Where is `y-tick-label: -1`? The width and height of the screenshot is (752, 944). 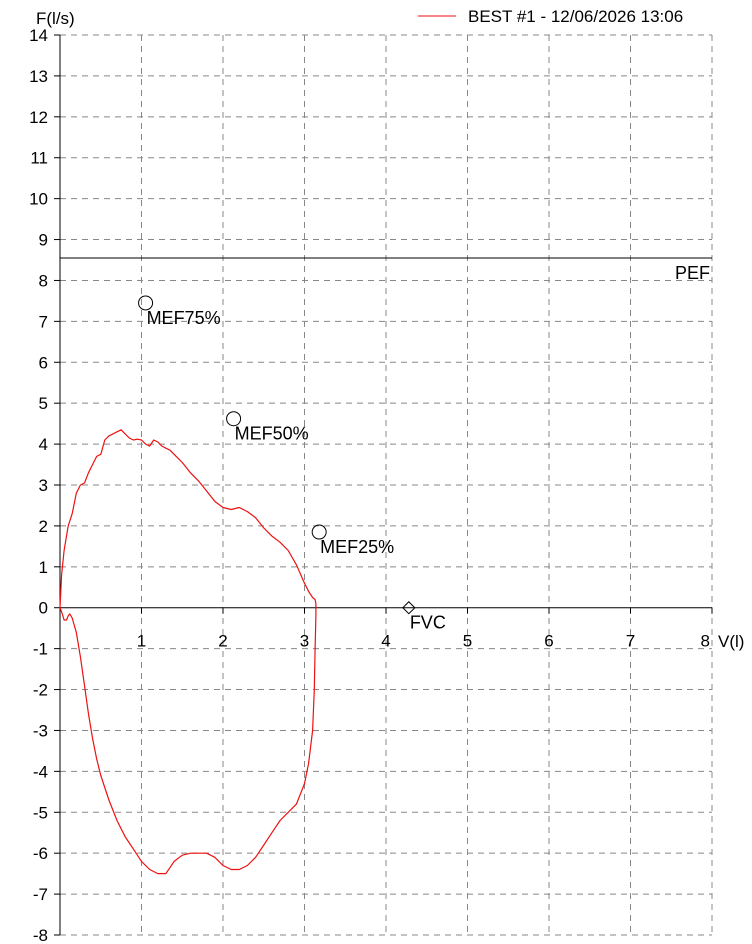 y-tick-label: -1 is located at coordinates (40, 649).